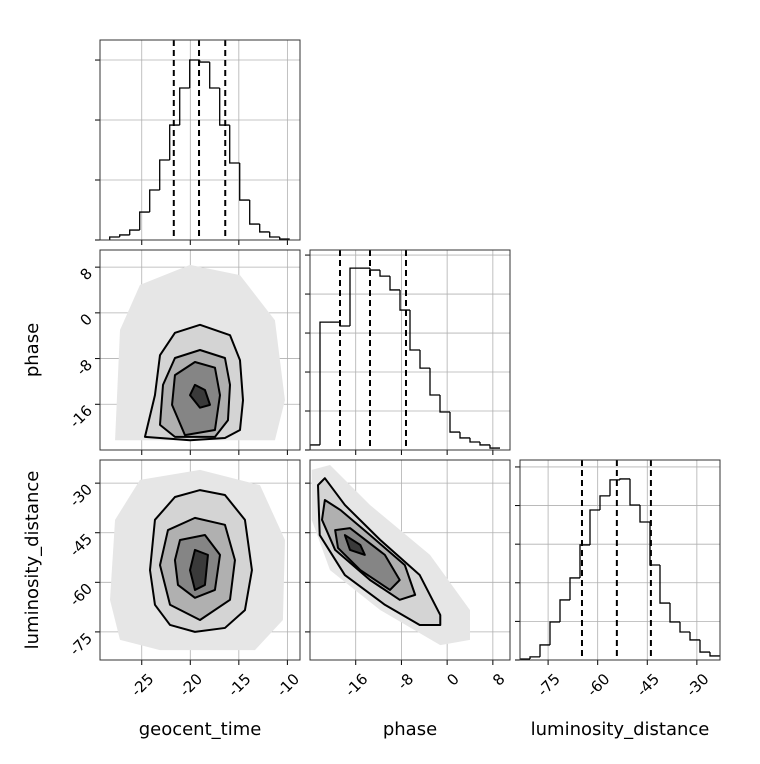  What do you see at coordinates (620, 729) in the screenshot?
I see `x-axis-label: luminosity_distance` at bounding box center [620, 729].